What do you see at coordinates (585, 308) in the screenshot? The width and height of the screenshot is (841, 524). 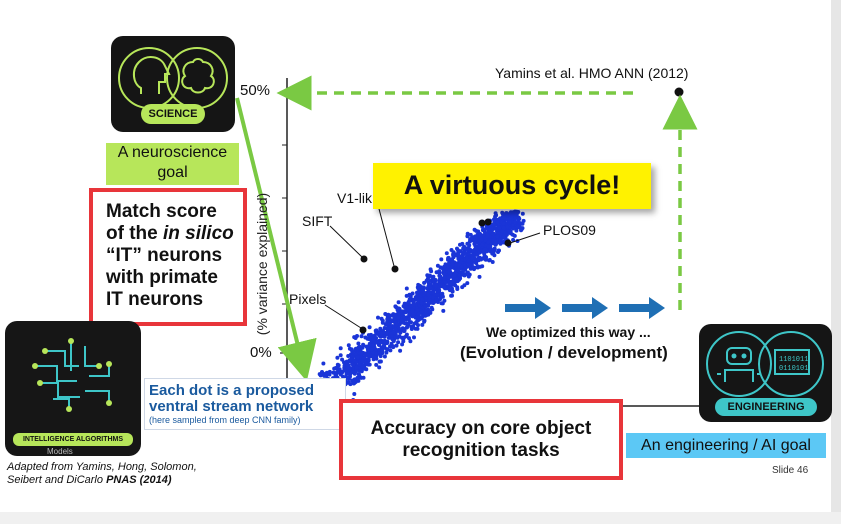 I see `blue-progress-arrows` at bounding box center [585, 308].